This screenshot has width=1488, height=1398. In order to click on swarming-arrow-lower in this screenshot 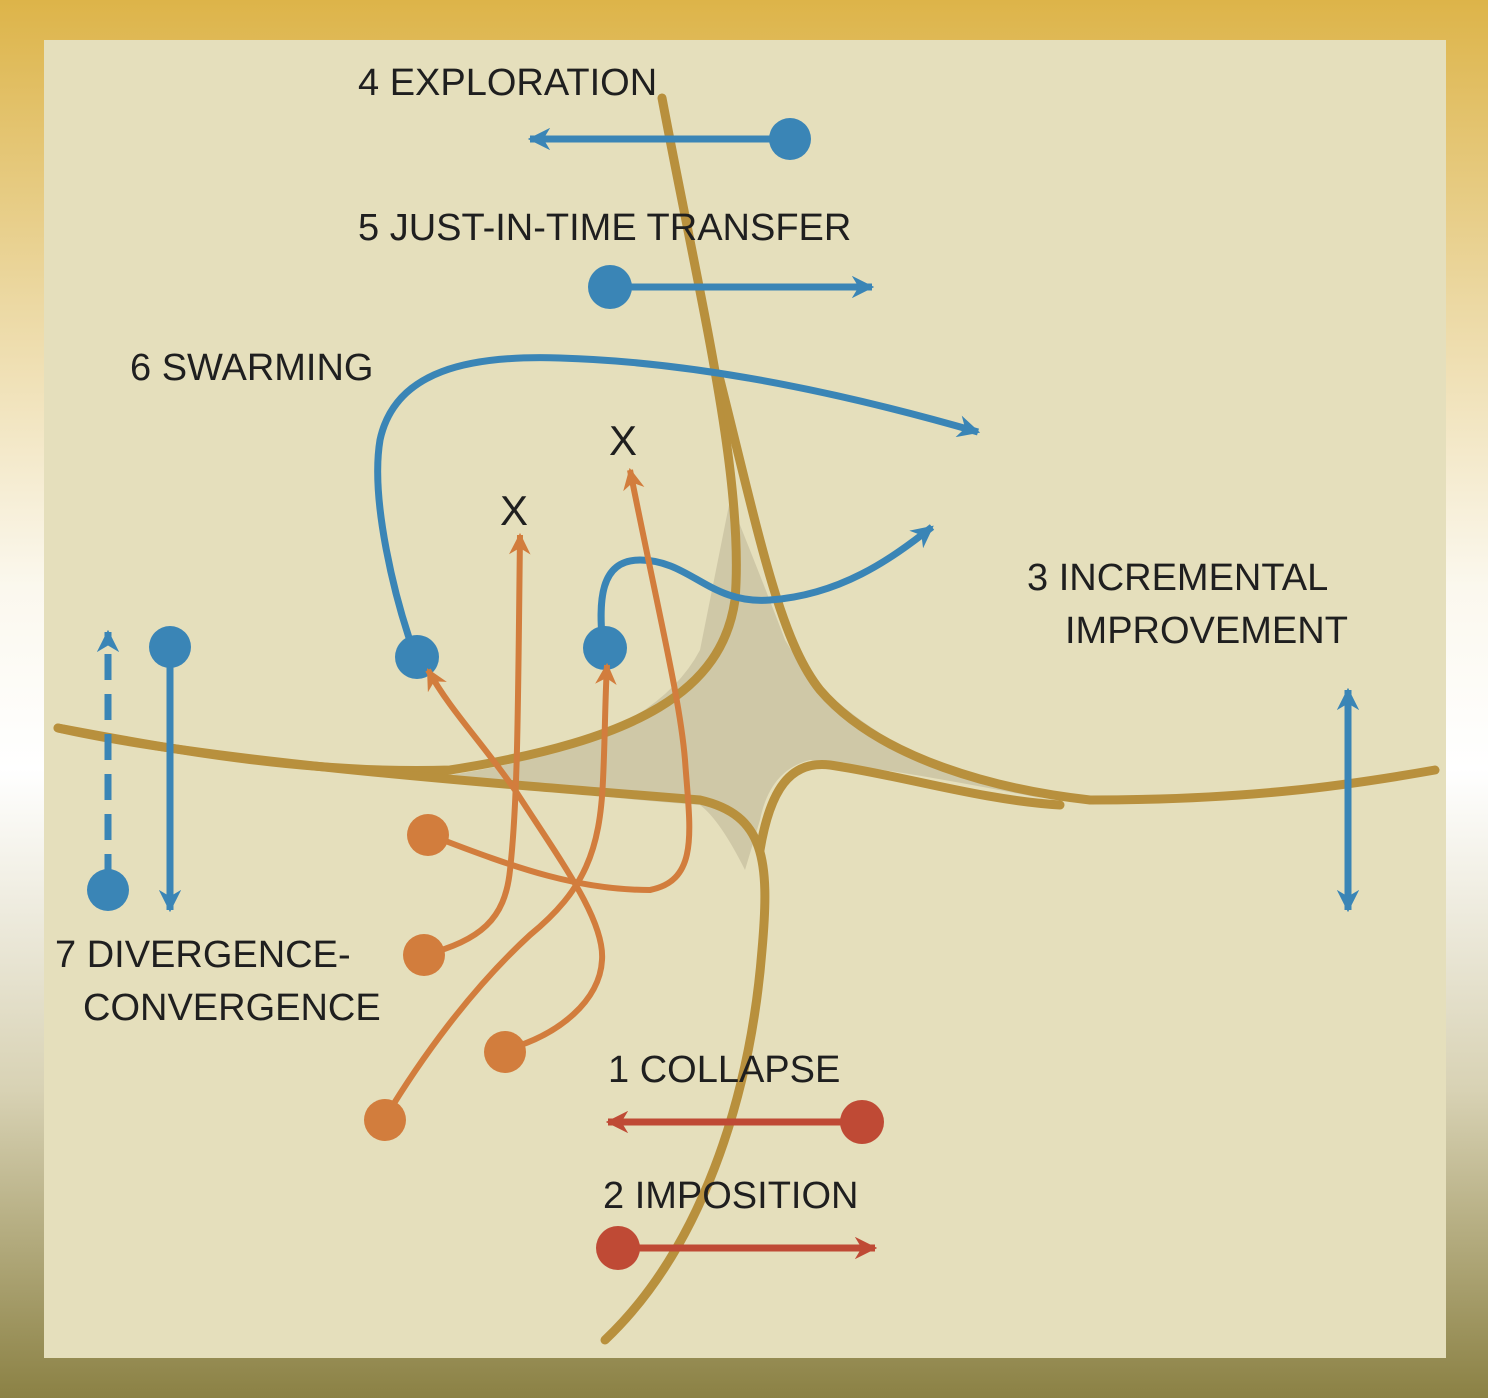, I will do `click(766, 586)`.